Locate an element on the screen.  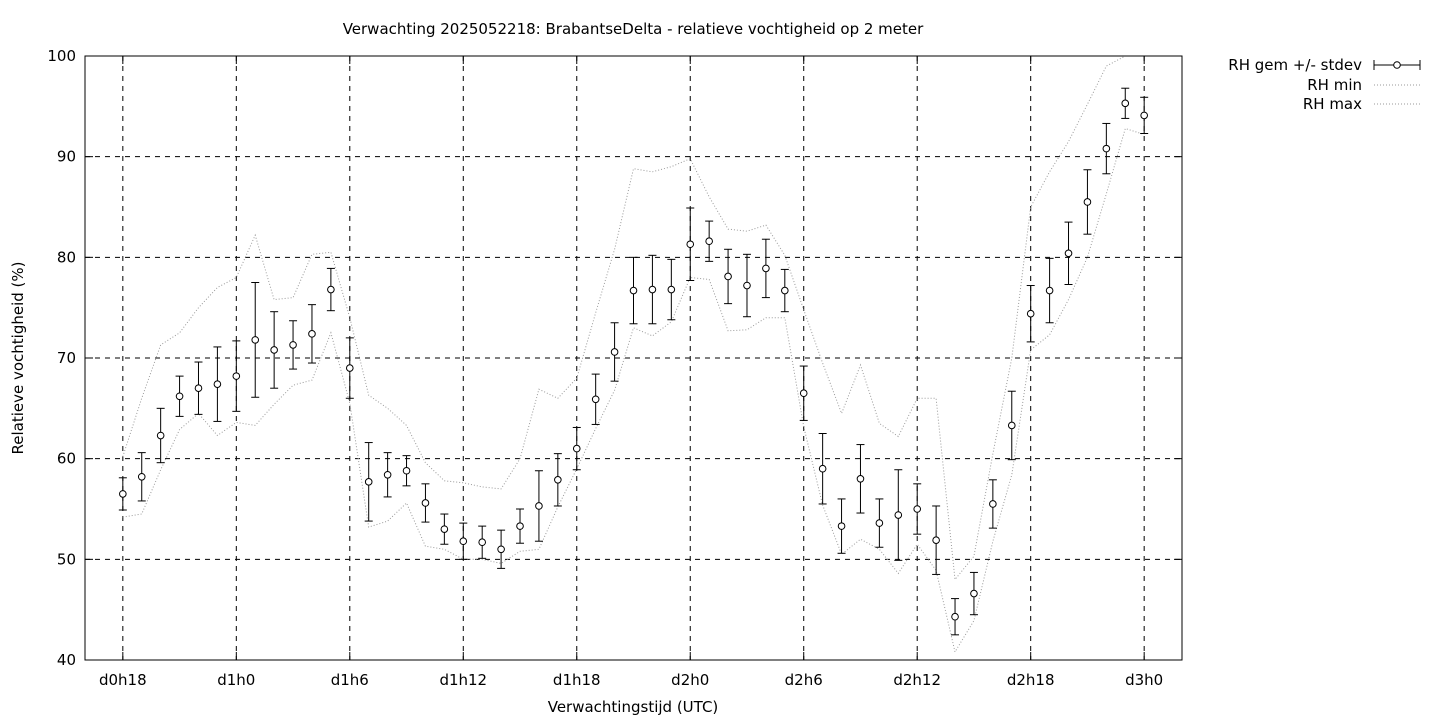
y-tick-label: 90 is located at coordinates (66, 157).